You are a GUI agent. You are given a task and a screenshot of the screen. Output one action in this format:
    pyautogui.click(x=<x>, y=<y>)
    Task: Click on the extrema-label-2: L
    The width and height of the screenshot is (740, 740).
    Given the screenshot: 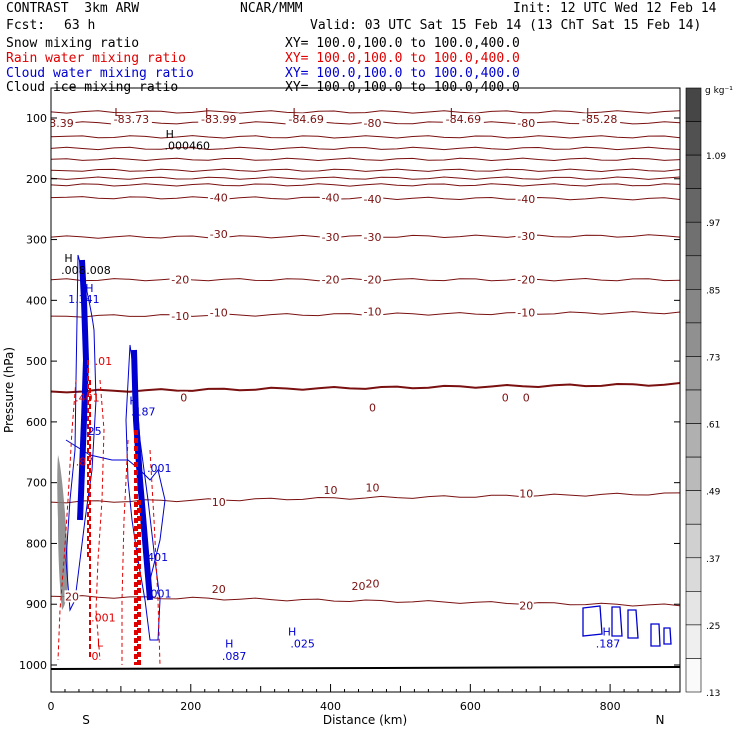 What is the action you would take?
    pyautogui.click(x=296, y=112)
    